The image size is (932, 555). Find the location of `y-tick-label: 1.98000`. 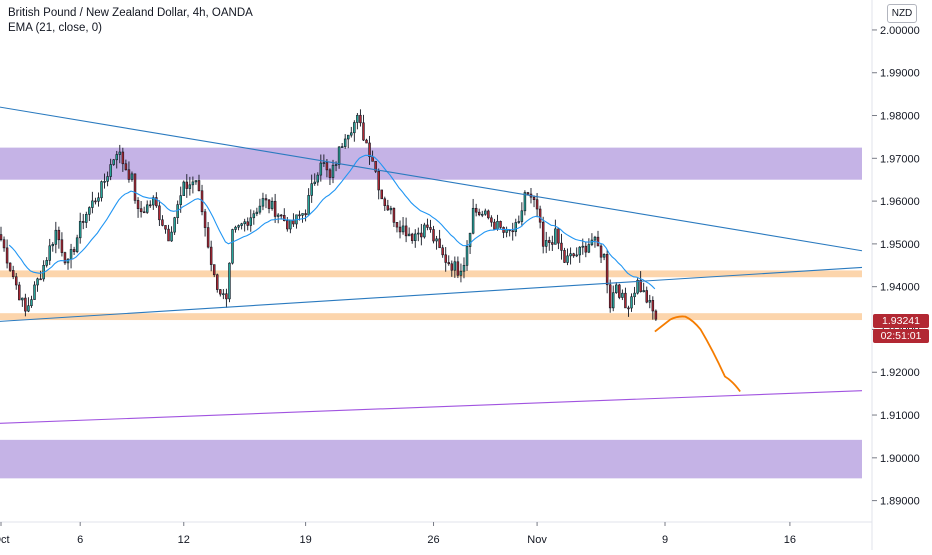

y-tick-label: 1.98000 is located at coordinates (900, 117).